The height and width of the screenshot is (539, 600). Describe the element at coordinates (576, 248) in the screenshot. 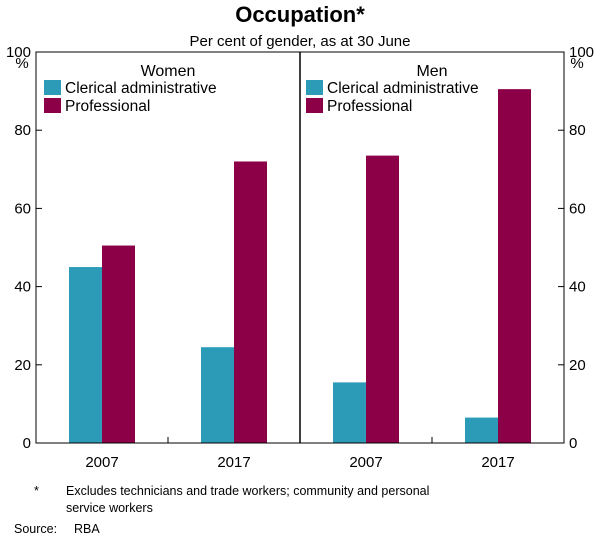

I see `right-axis-ticks: 0 20 40 60 80 100` at that location.